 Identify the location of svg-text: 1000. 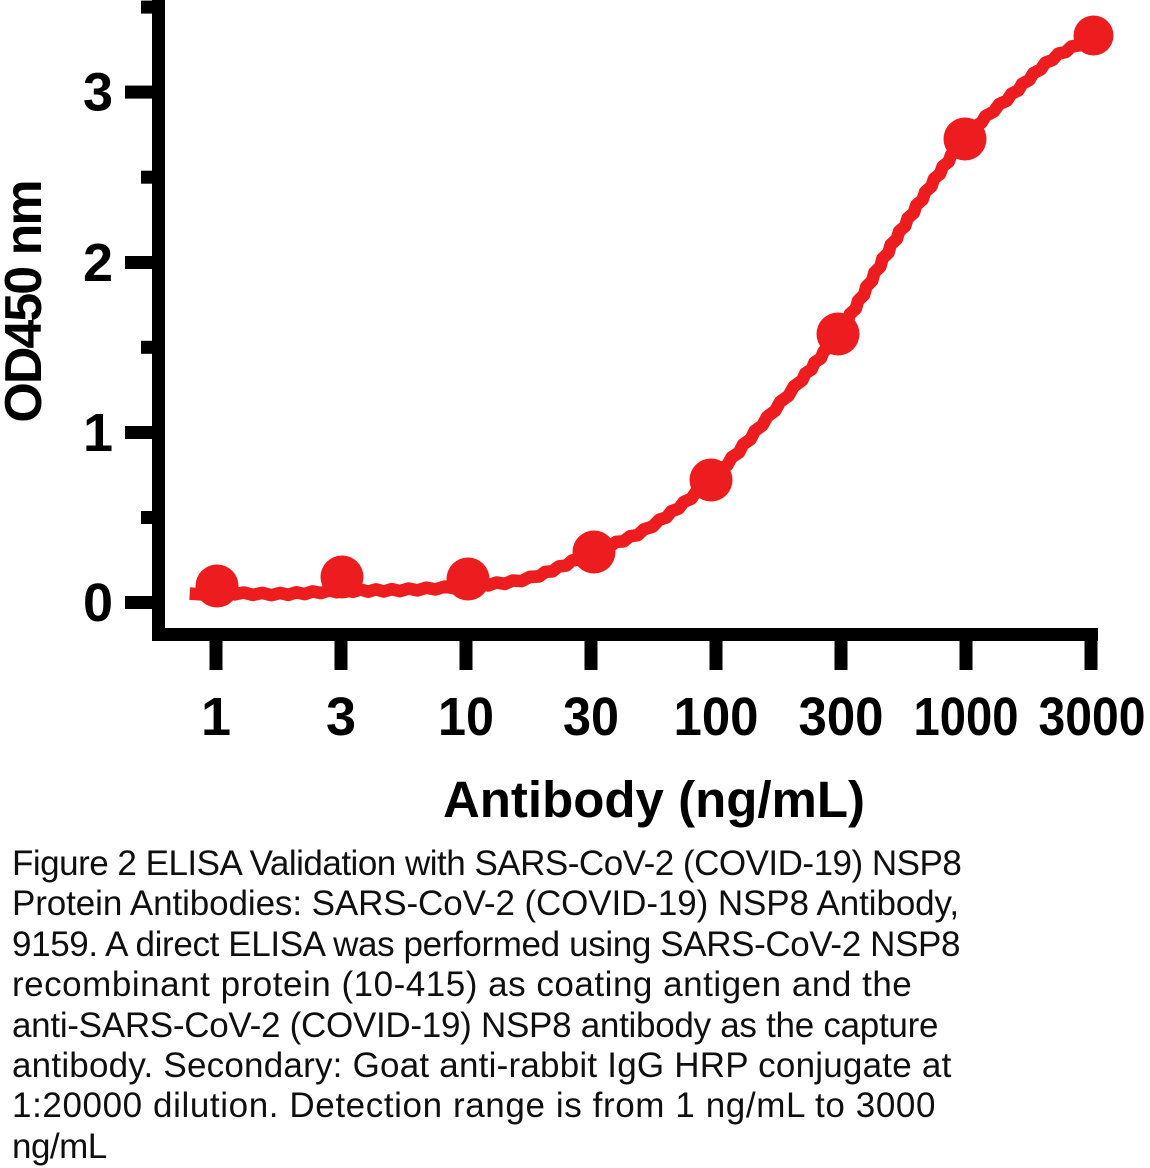
(966, 717).